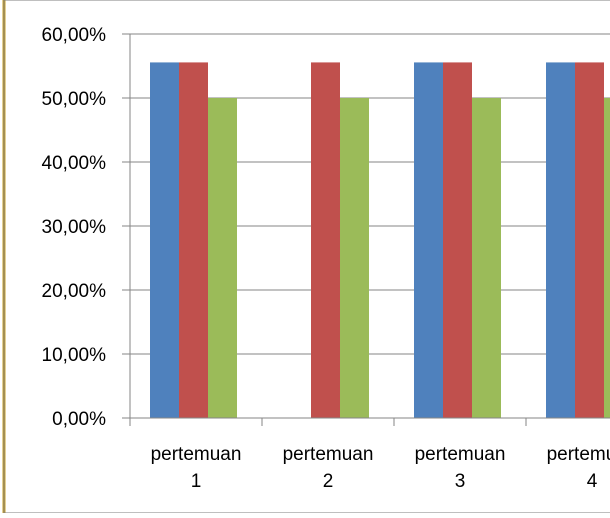 This screenshot has width=610, height=518. I want to click on y-tick-label: 60,00%, so click(74, 35).